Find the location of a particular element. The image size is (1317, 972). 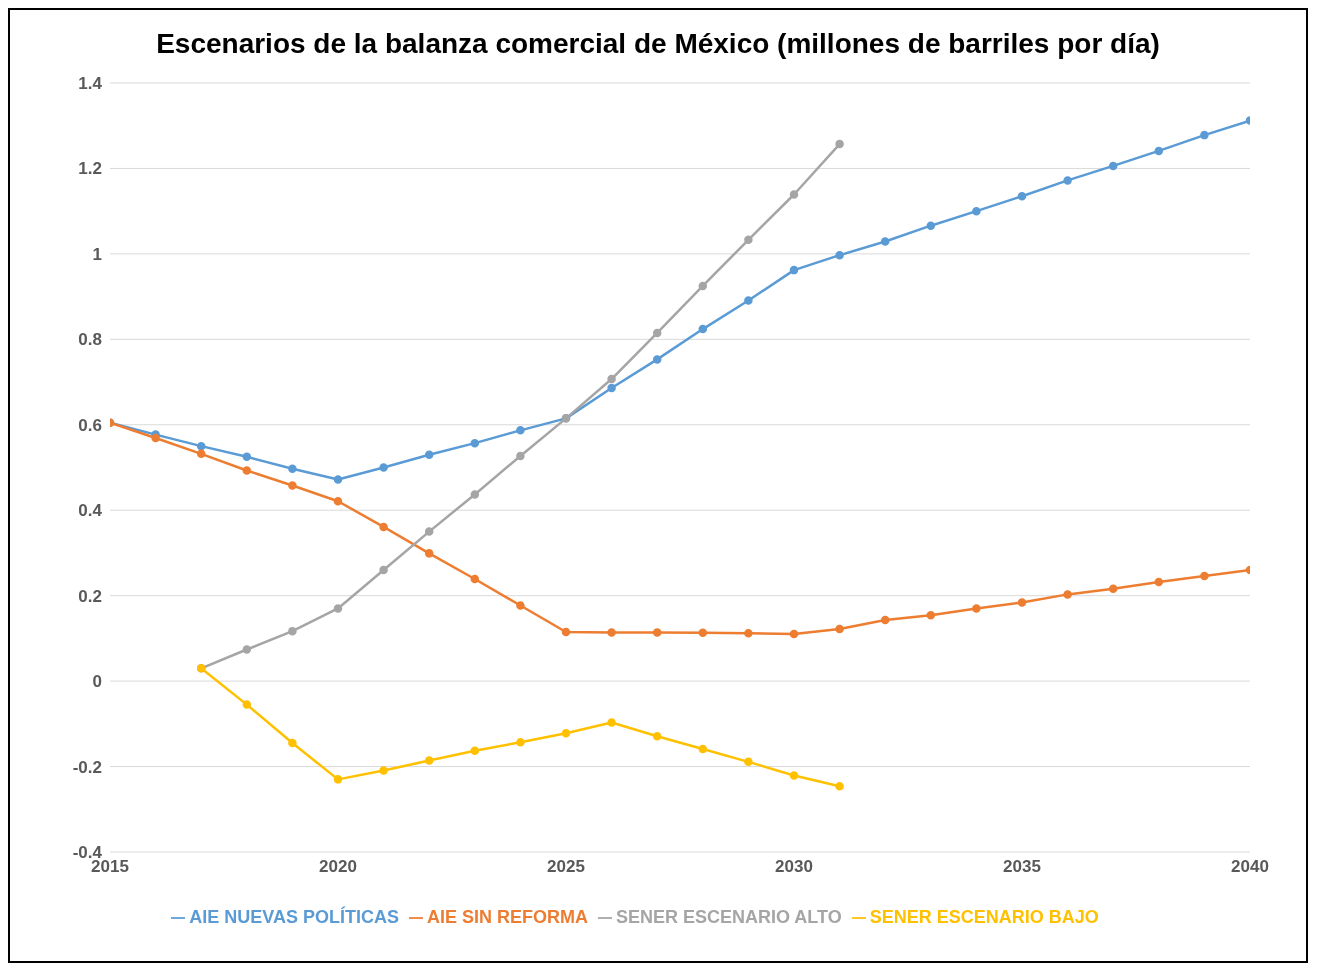

x-tick-label: 2040 is located at coordinates (1250, 867).